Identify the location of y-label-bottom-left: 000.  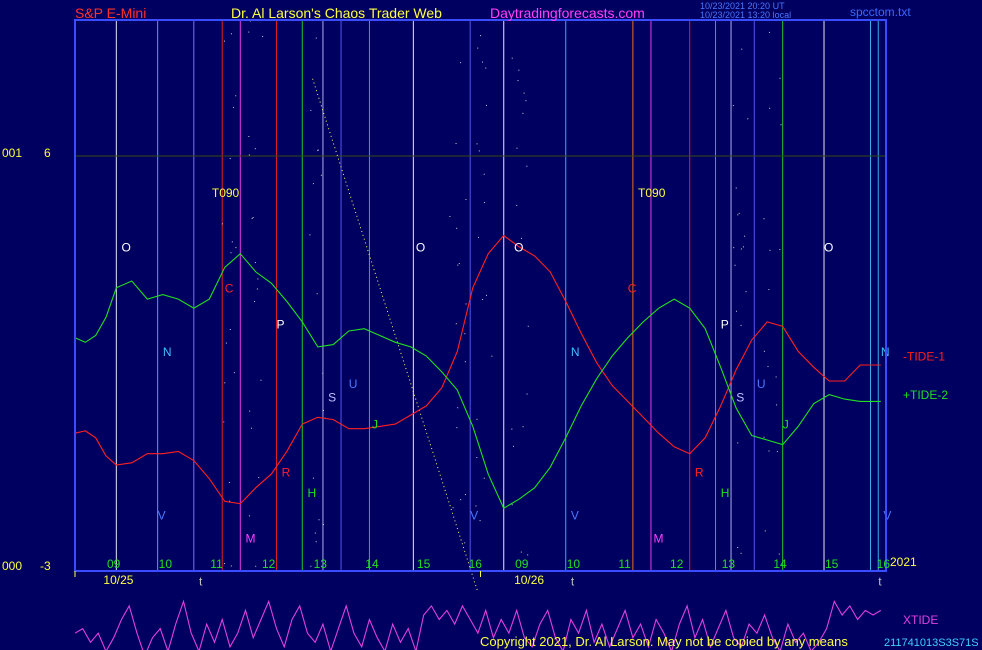
(12, 566).